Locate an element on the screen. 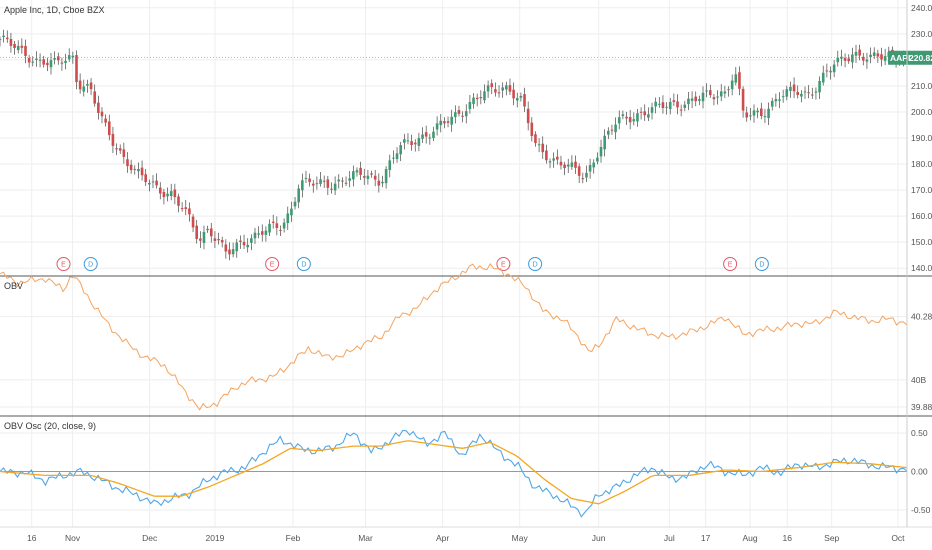  last-price-value: 220.82 is located at coordinates (920, 58).